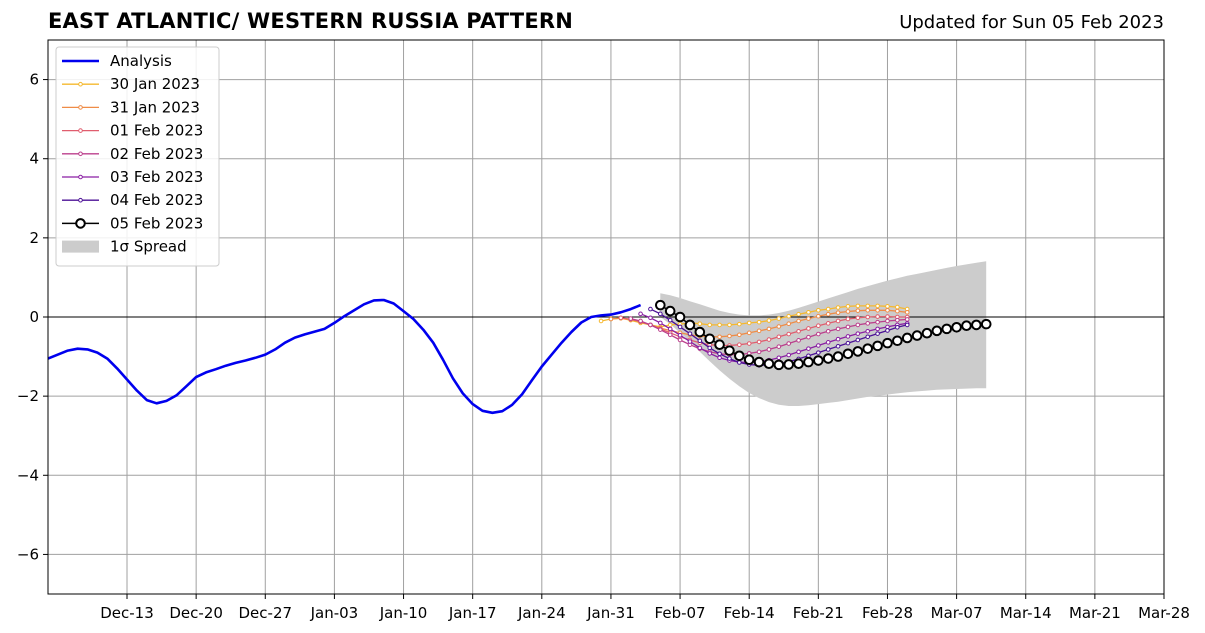 This screenshot has height=633, width=1205. I want to click on x-tick-label: Feb-07, so click(680, 613).